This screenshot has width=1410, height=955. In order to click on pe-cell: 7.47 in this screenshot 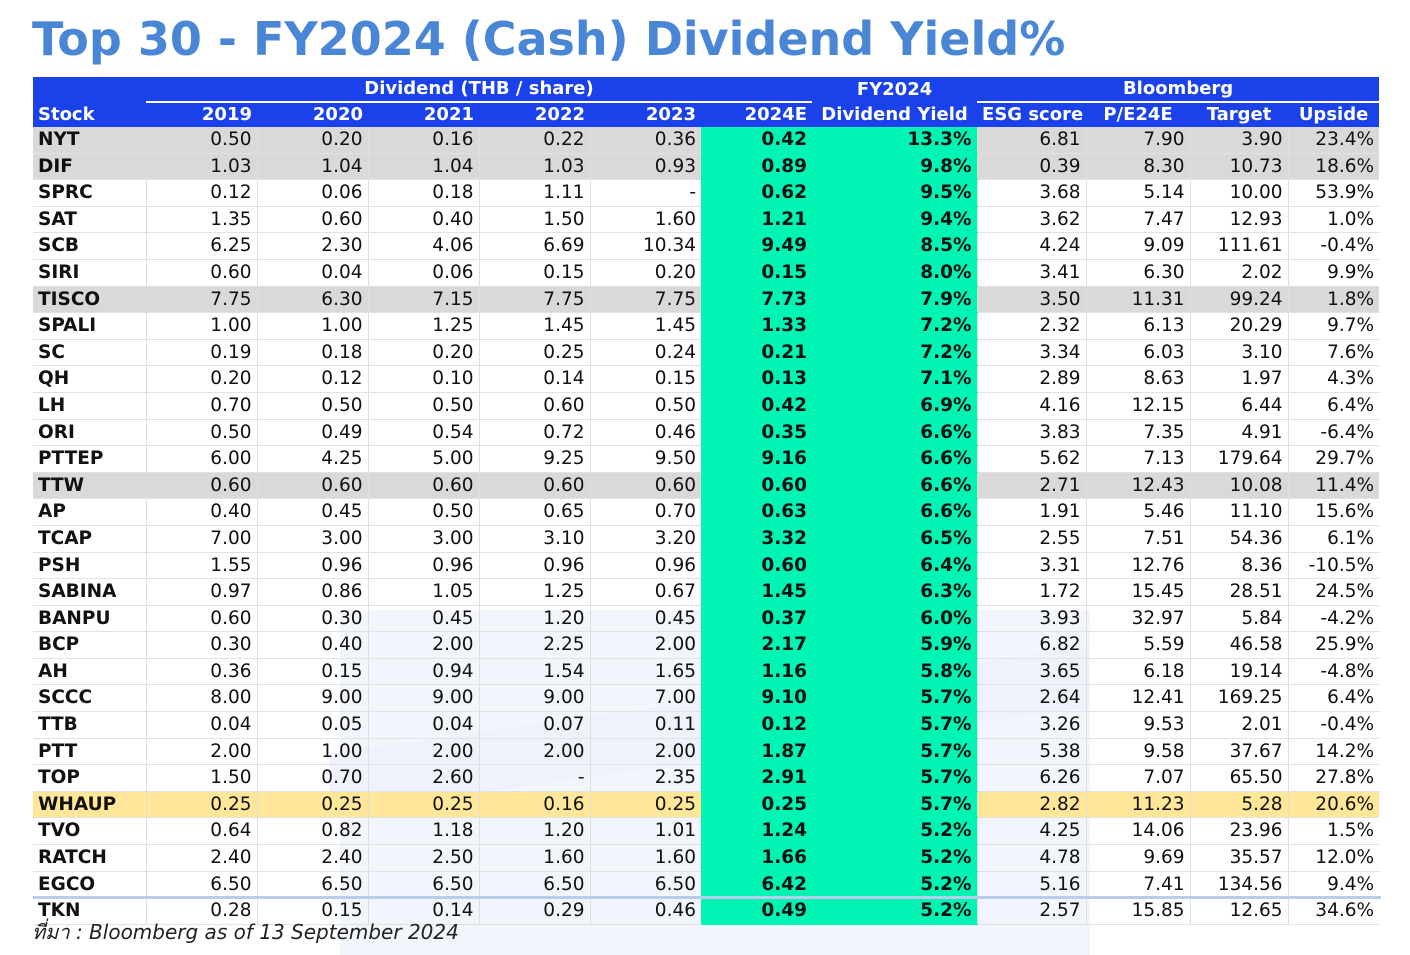, I will do `click(1138, 220)`.